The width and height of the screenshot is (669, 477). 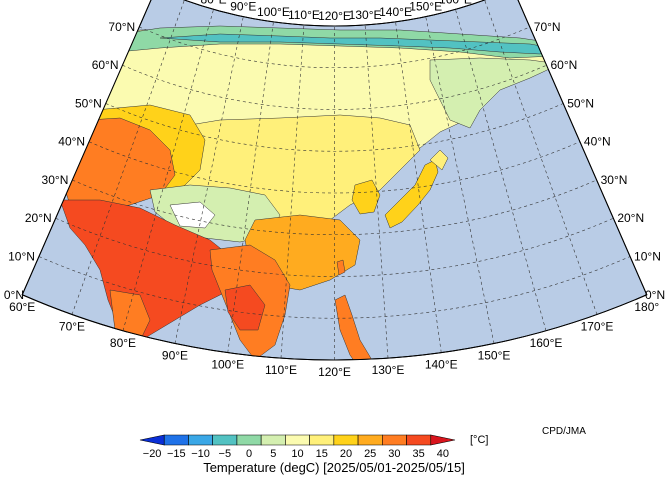 I want to click on latitude-labels-right: 0°N10°N20°N30°N40°N50°N60°N70°N80°N, so click(x=599, y=161).